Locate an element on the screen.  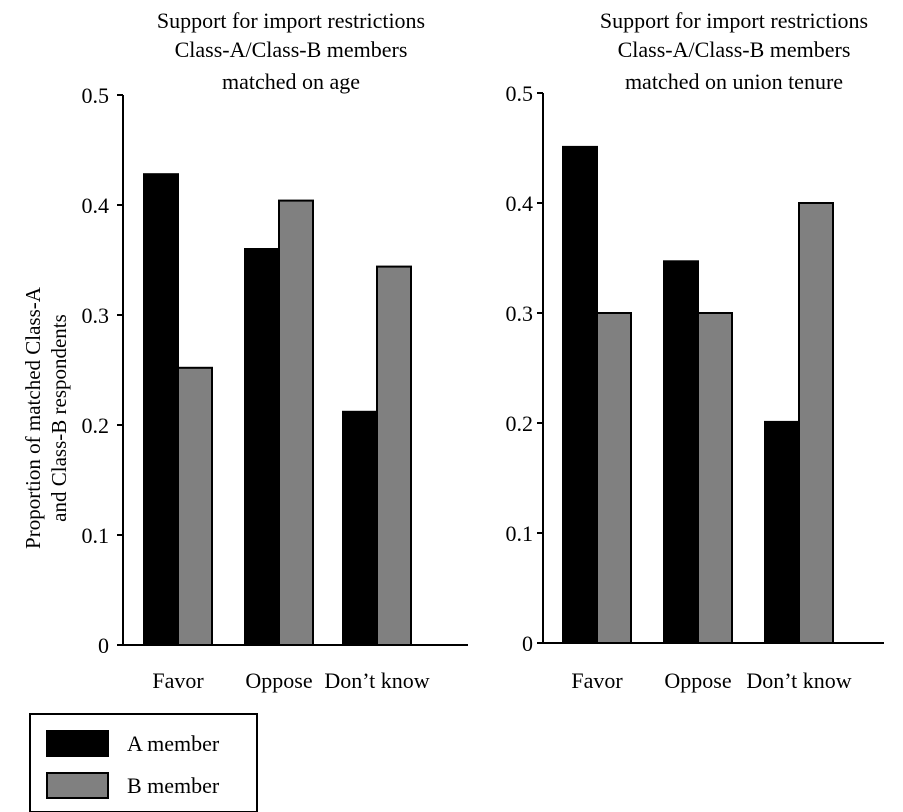
chart-title-line-3: matched on union tenure is located at coordinates (734, 81).